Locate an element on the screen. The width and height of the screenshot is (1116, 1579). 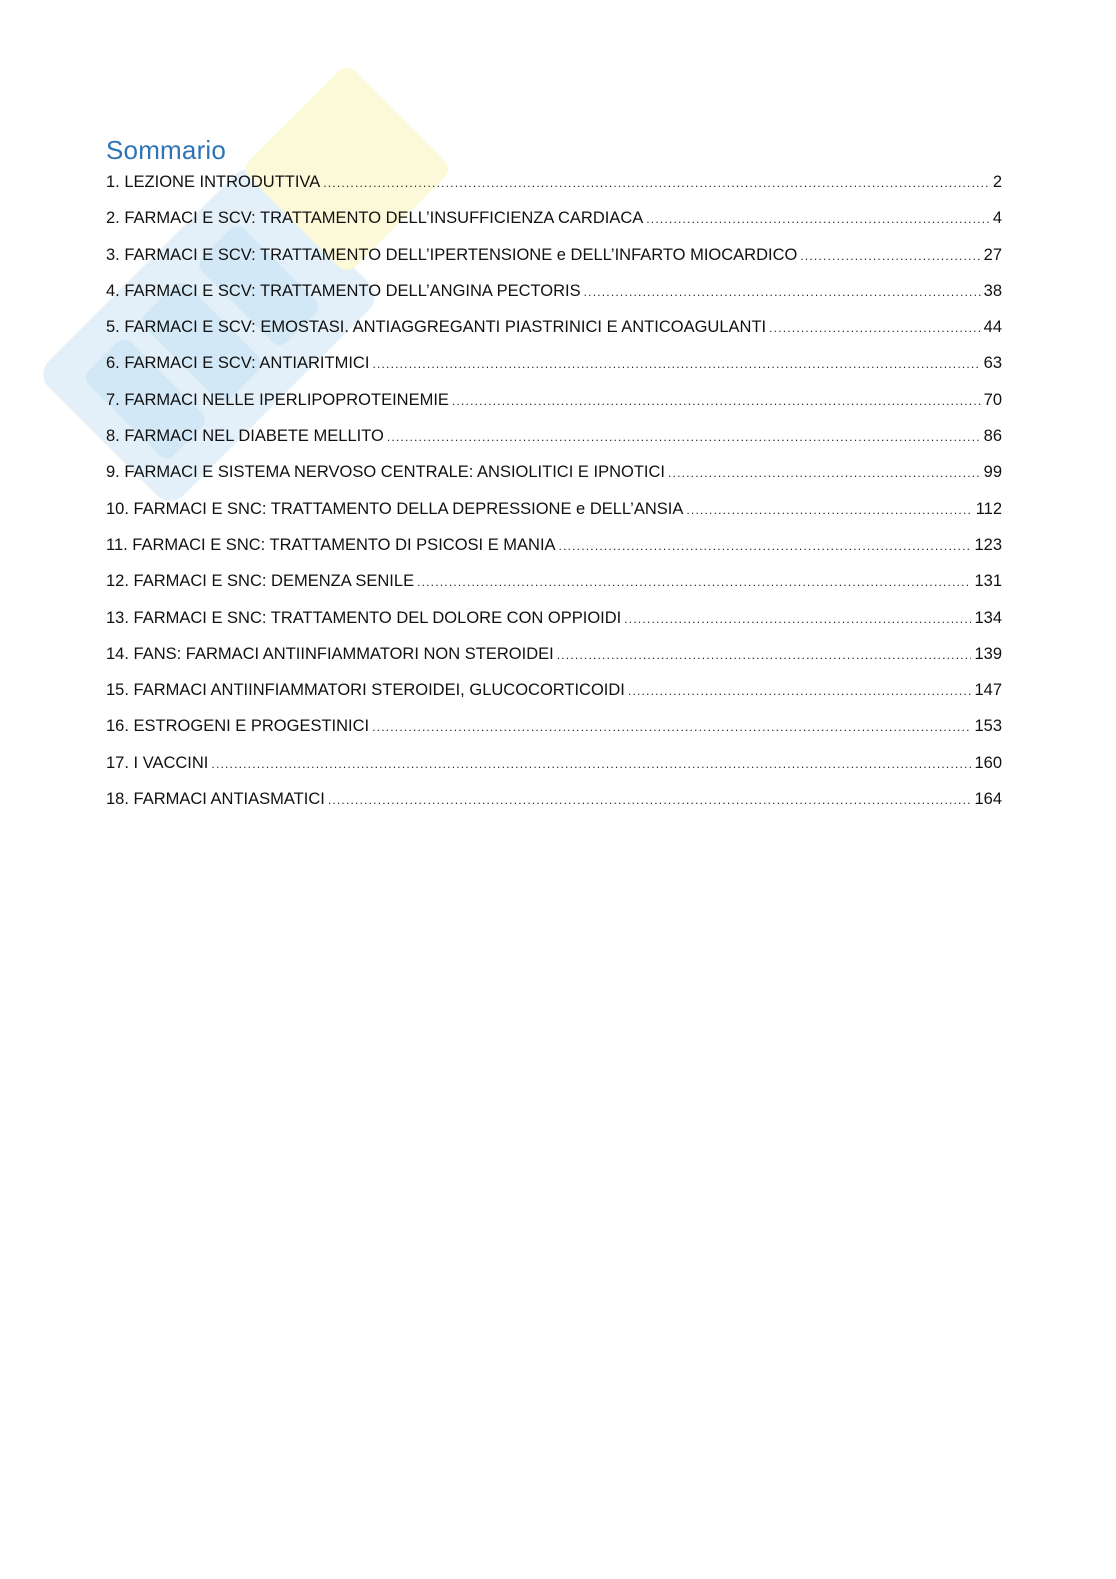
toc-entry-page: 147 is located at coordinates (988, 690).